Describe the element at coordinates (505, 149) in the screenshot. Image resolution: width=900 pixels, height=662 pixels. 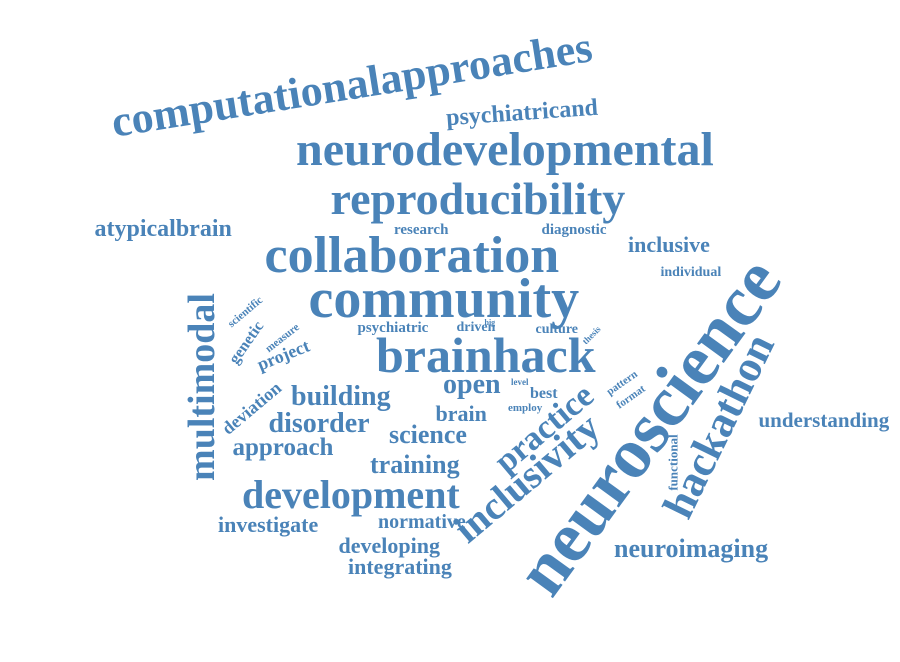
I see `word-neurodevelopmental: neurodevelopmental` at that location.